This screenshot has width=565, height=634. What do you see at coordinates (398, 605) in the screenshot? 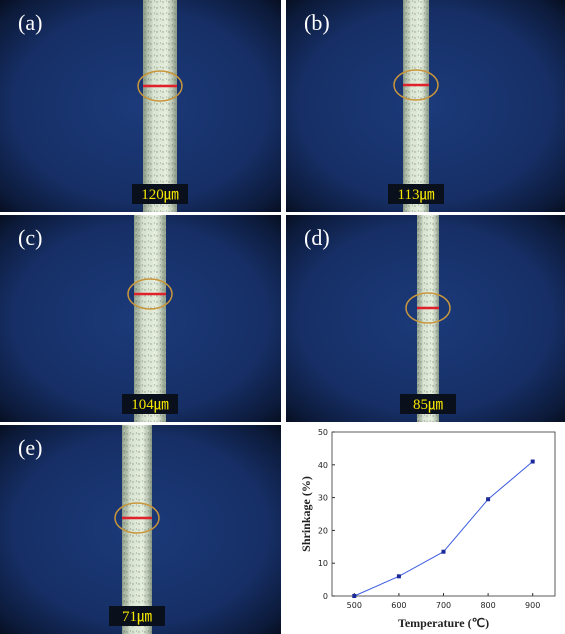
I see `x-tick-label: 600` at bounding box center [398, 605].